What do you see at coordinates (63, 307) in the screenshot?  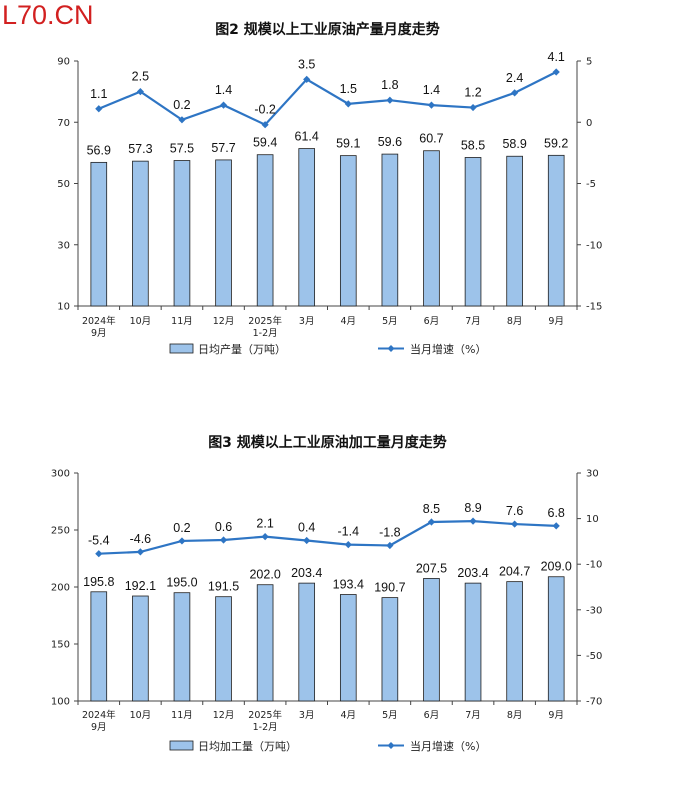 I see `chart2-y-left-tick-label: 10` at bounding box center [63, 307].